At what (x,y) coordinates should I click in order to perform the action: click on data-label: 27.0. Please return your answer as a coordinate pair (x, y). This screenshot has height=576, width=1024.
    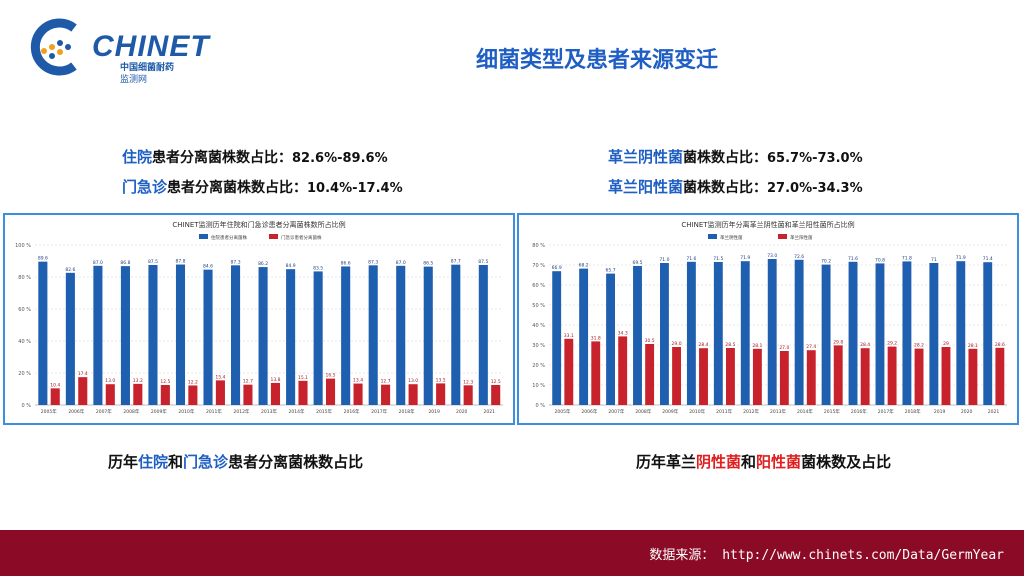
    Looking at the image, I should click on (784, 348).